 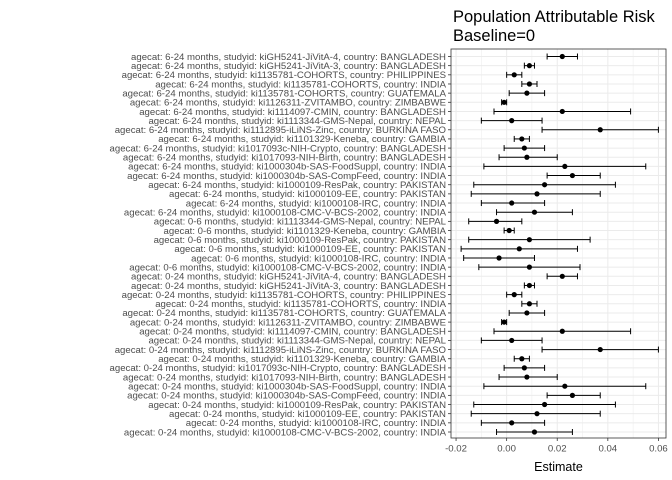 I want to click on chart-title-line-1: Population Attributable Risk, so click(x=554, y=17).